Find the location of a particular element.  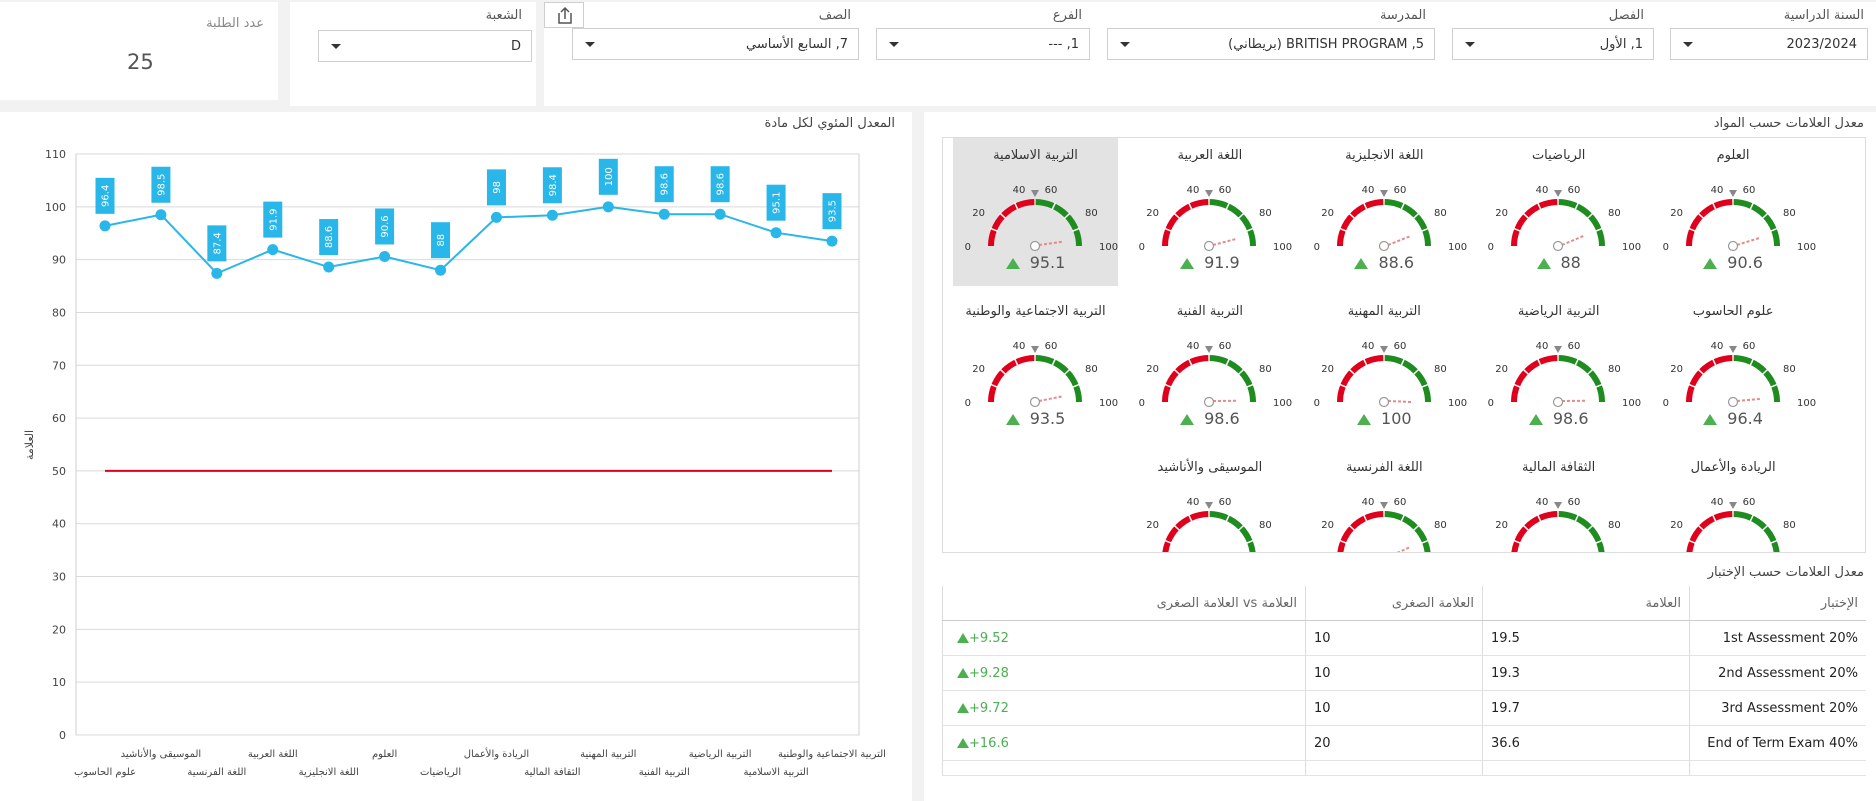

school-select: 5, BRITISH PROGRAM (بريطاني) is located at coordinates (1271, 44).